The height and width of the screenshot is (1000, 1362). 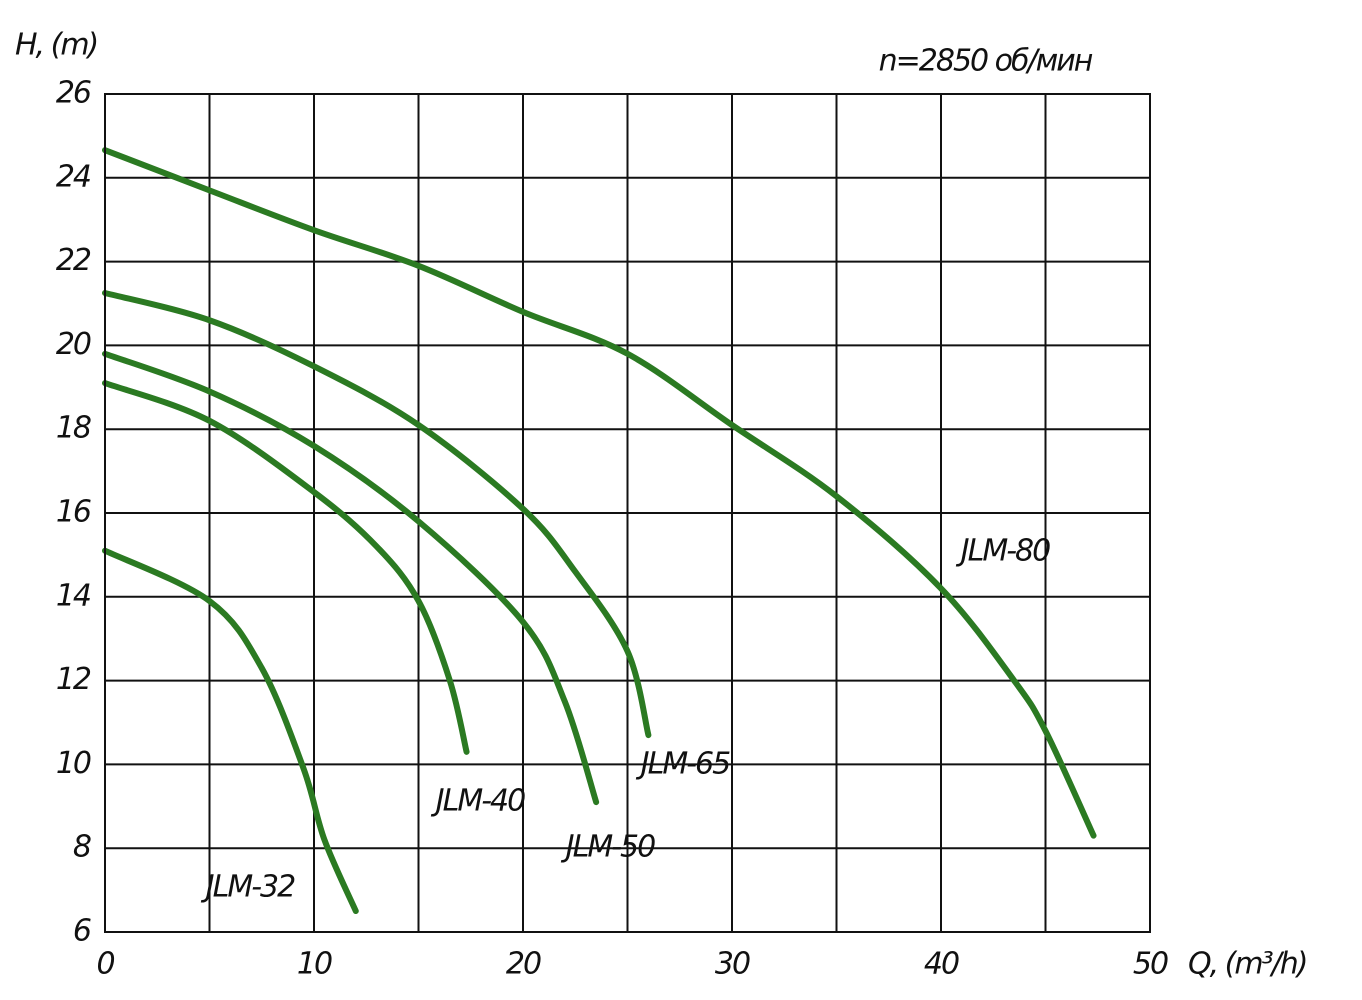 I want to click on y-tick-label: 16, so click(x=73, y=512).